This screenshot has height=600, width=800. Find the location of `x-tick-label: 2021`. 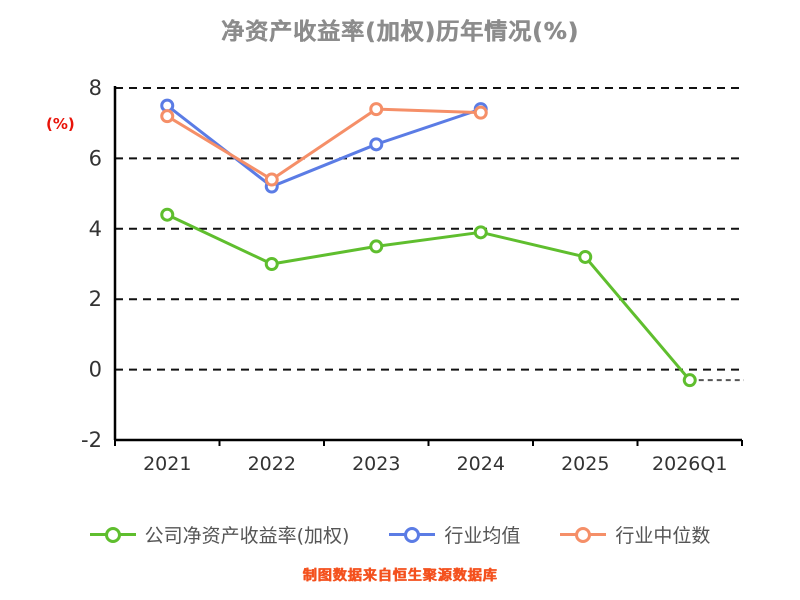

x-tick-label: 2021 is located at coordinates (167, 464).